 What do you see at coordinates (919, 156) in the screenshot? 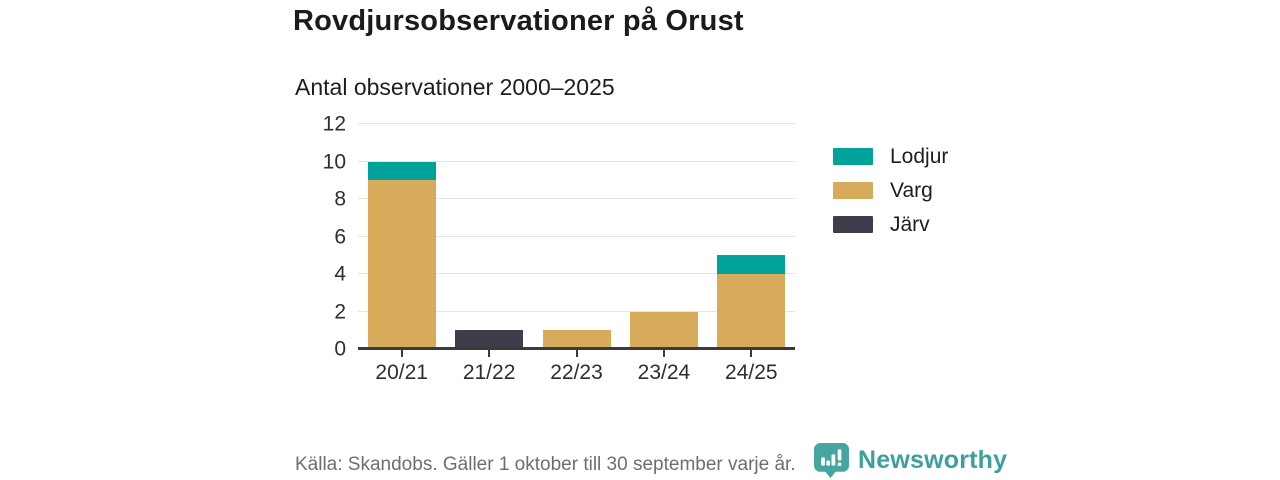
I see `legend-label: Lodjur` at bounding box center [919, 156].